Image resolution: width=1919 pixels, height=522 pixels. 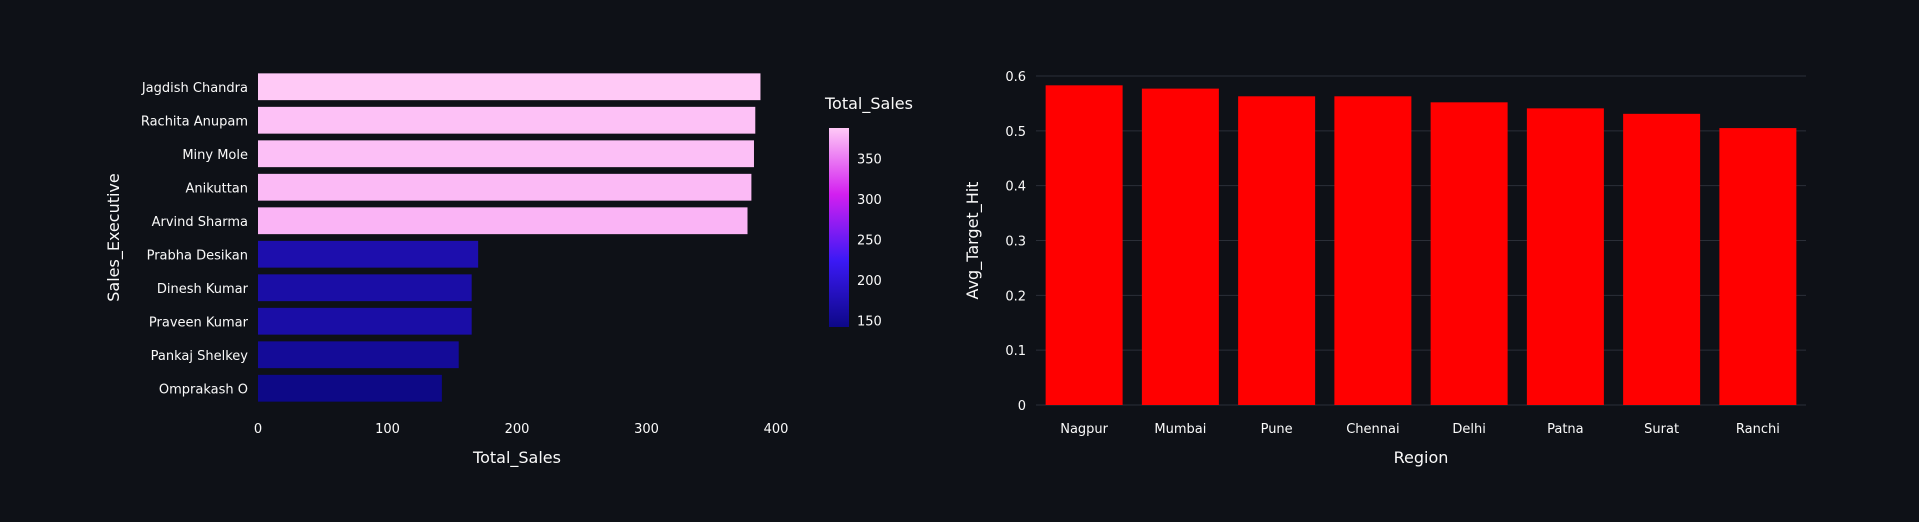 What do you see at coordinates (1565, 429) in the screenshot?
I see `x-tick-label: Patna` at bounding box center [1565, 429].